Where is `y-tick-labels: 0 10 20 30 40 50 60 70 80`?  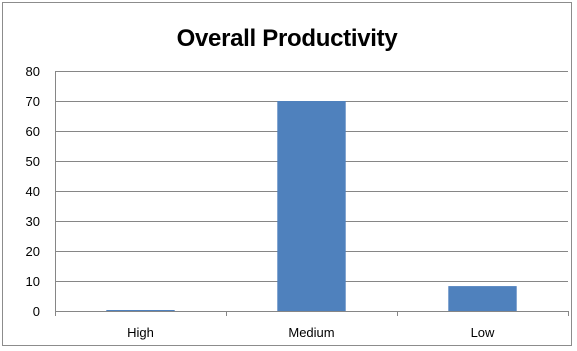
y-tick-labels: 0 10 20 30 40 50 60 70 80 is located at coordinates (33, 191).